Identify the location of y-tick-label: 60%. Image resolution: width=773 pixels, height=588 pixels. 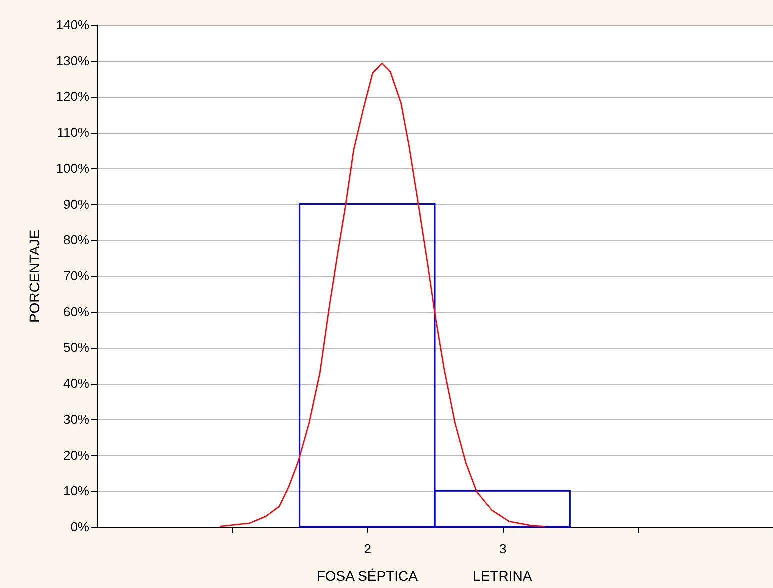
(76, 312).